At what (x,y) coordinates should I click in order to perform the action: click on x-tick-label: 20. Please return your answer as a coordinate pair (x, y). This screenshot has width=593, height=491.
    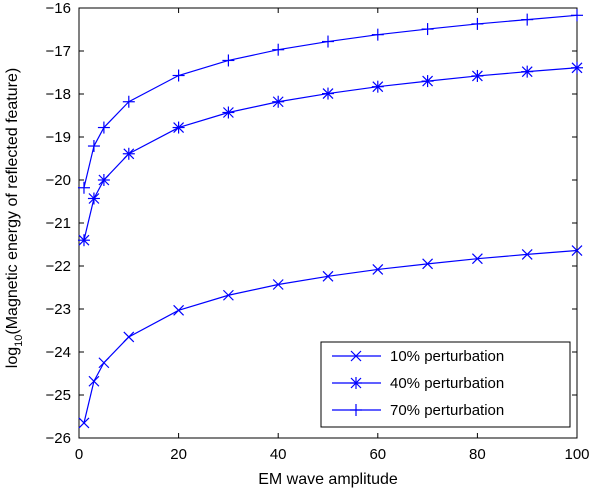
    Looking at the image, I should click on (178, 454).